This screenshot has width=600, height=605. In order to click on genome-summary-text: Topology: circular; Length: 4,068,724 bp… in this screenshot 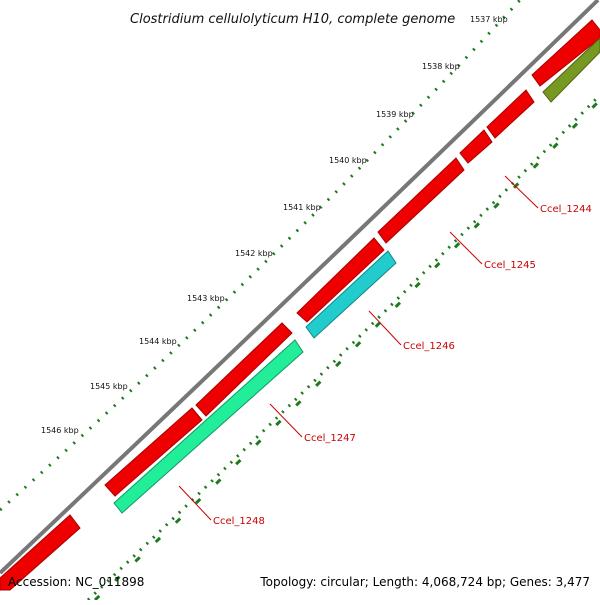, I will do `click(424, 582)`.